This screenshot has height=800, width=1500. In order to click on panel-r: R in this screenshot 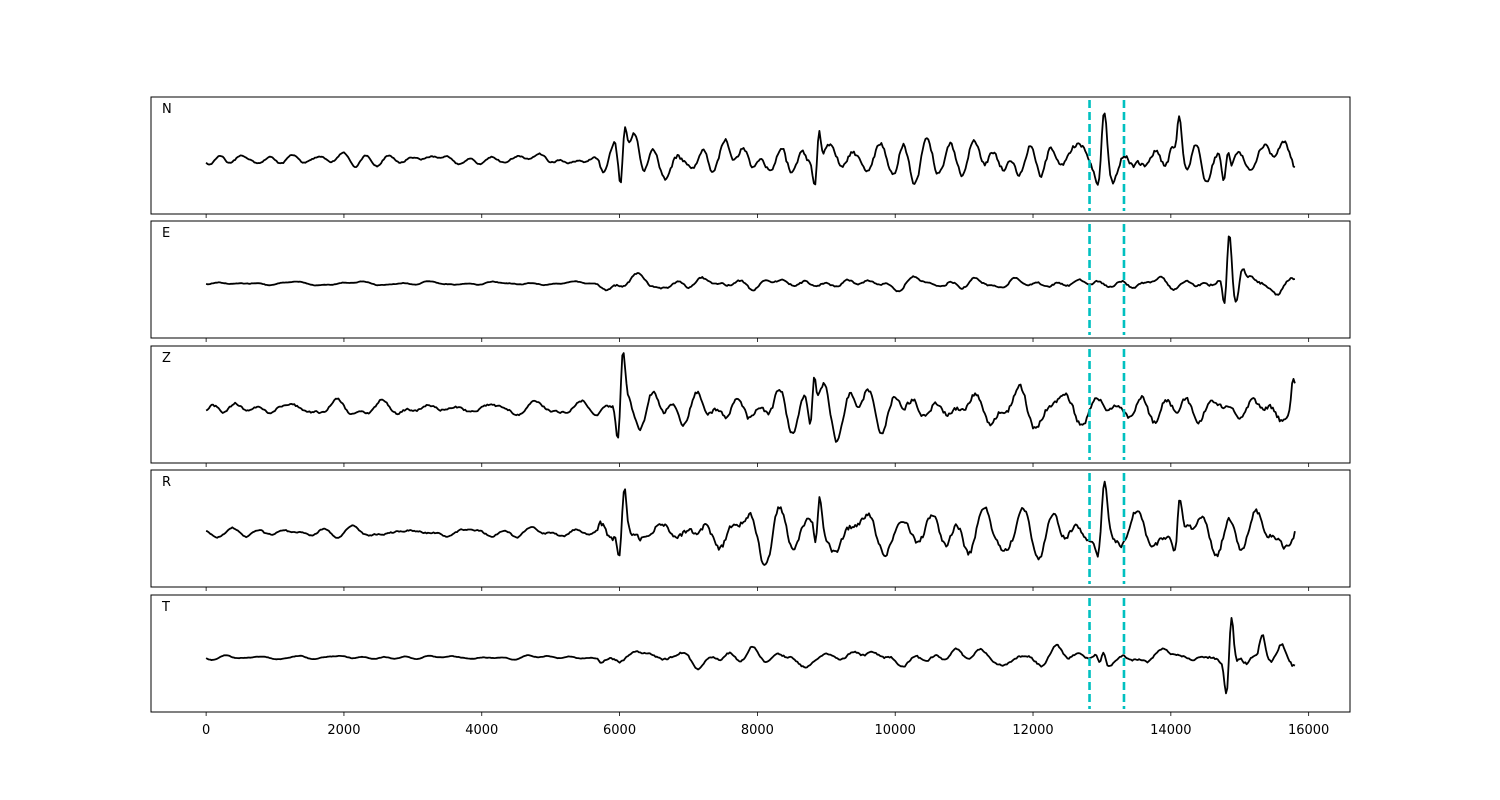, I will do `click(750, 530)`.